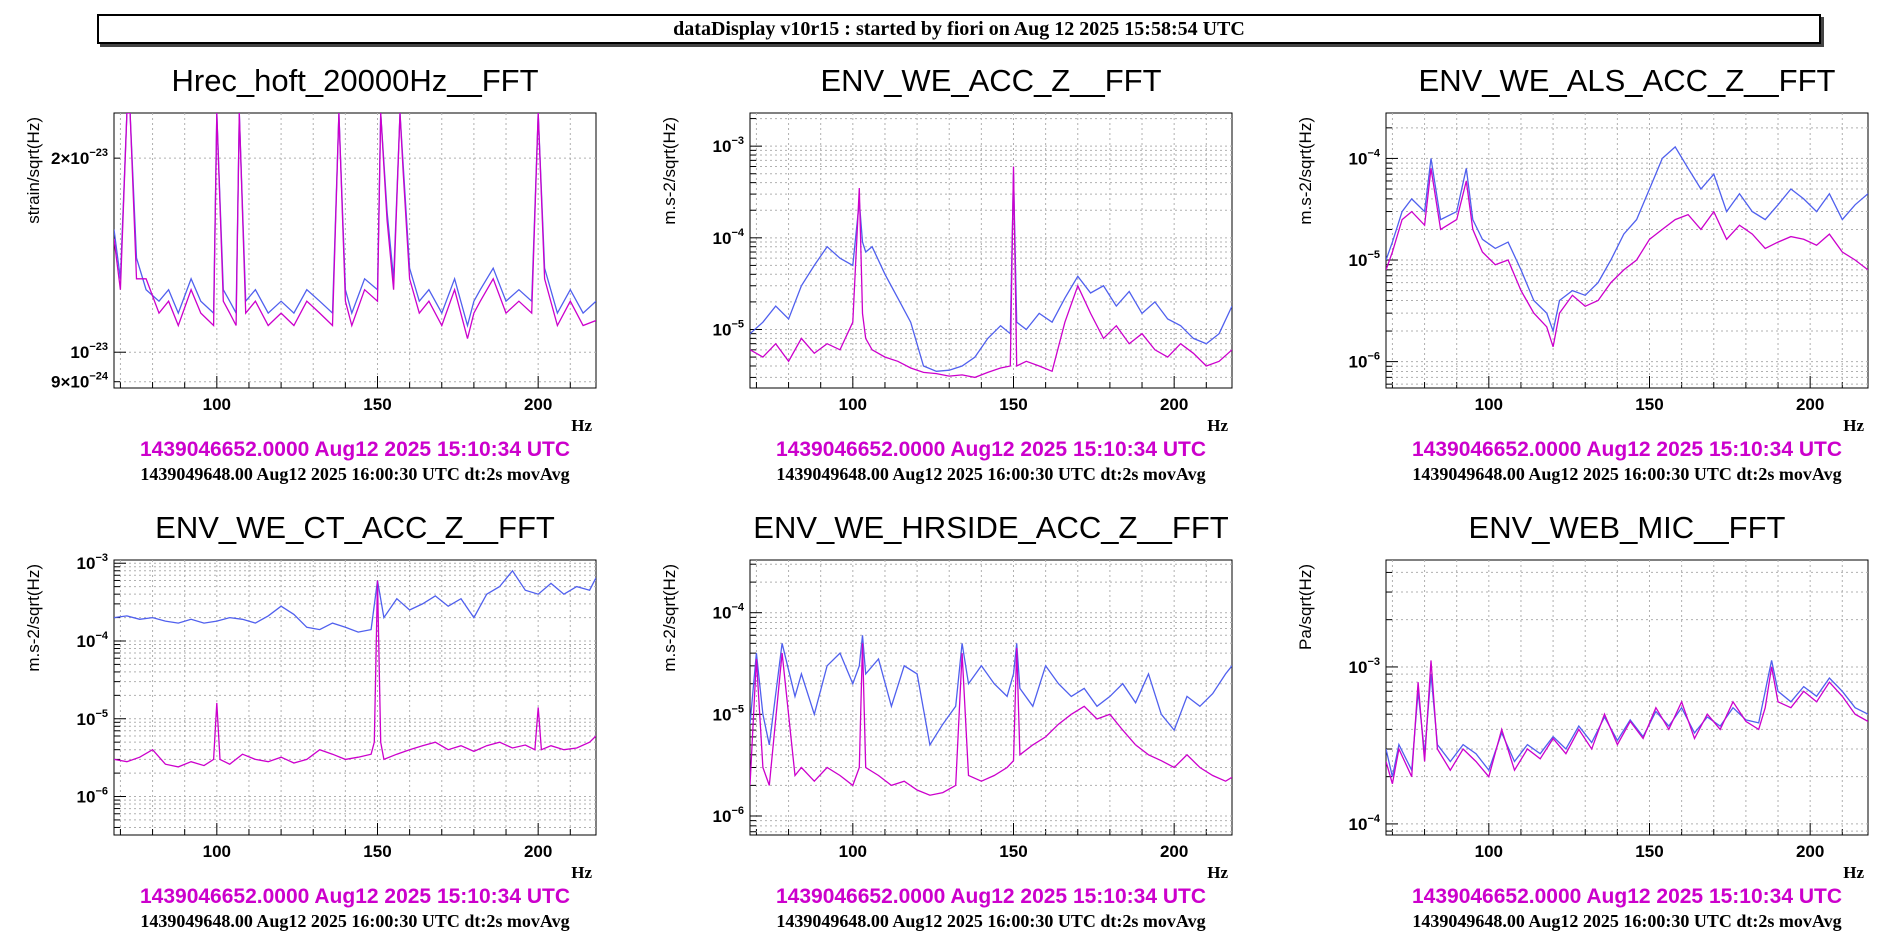 This screenshot has width=1892, height=948. Describe the element at coordinates (1627, 527) in the screenshot. I see `chart-title: ENV_WEB_MIC__FFT` at that location.